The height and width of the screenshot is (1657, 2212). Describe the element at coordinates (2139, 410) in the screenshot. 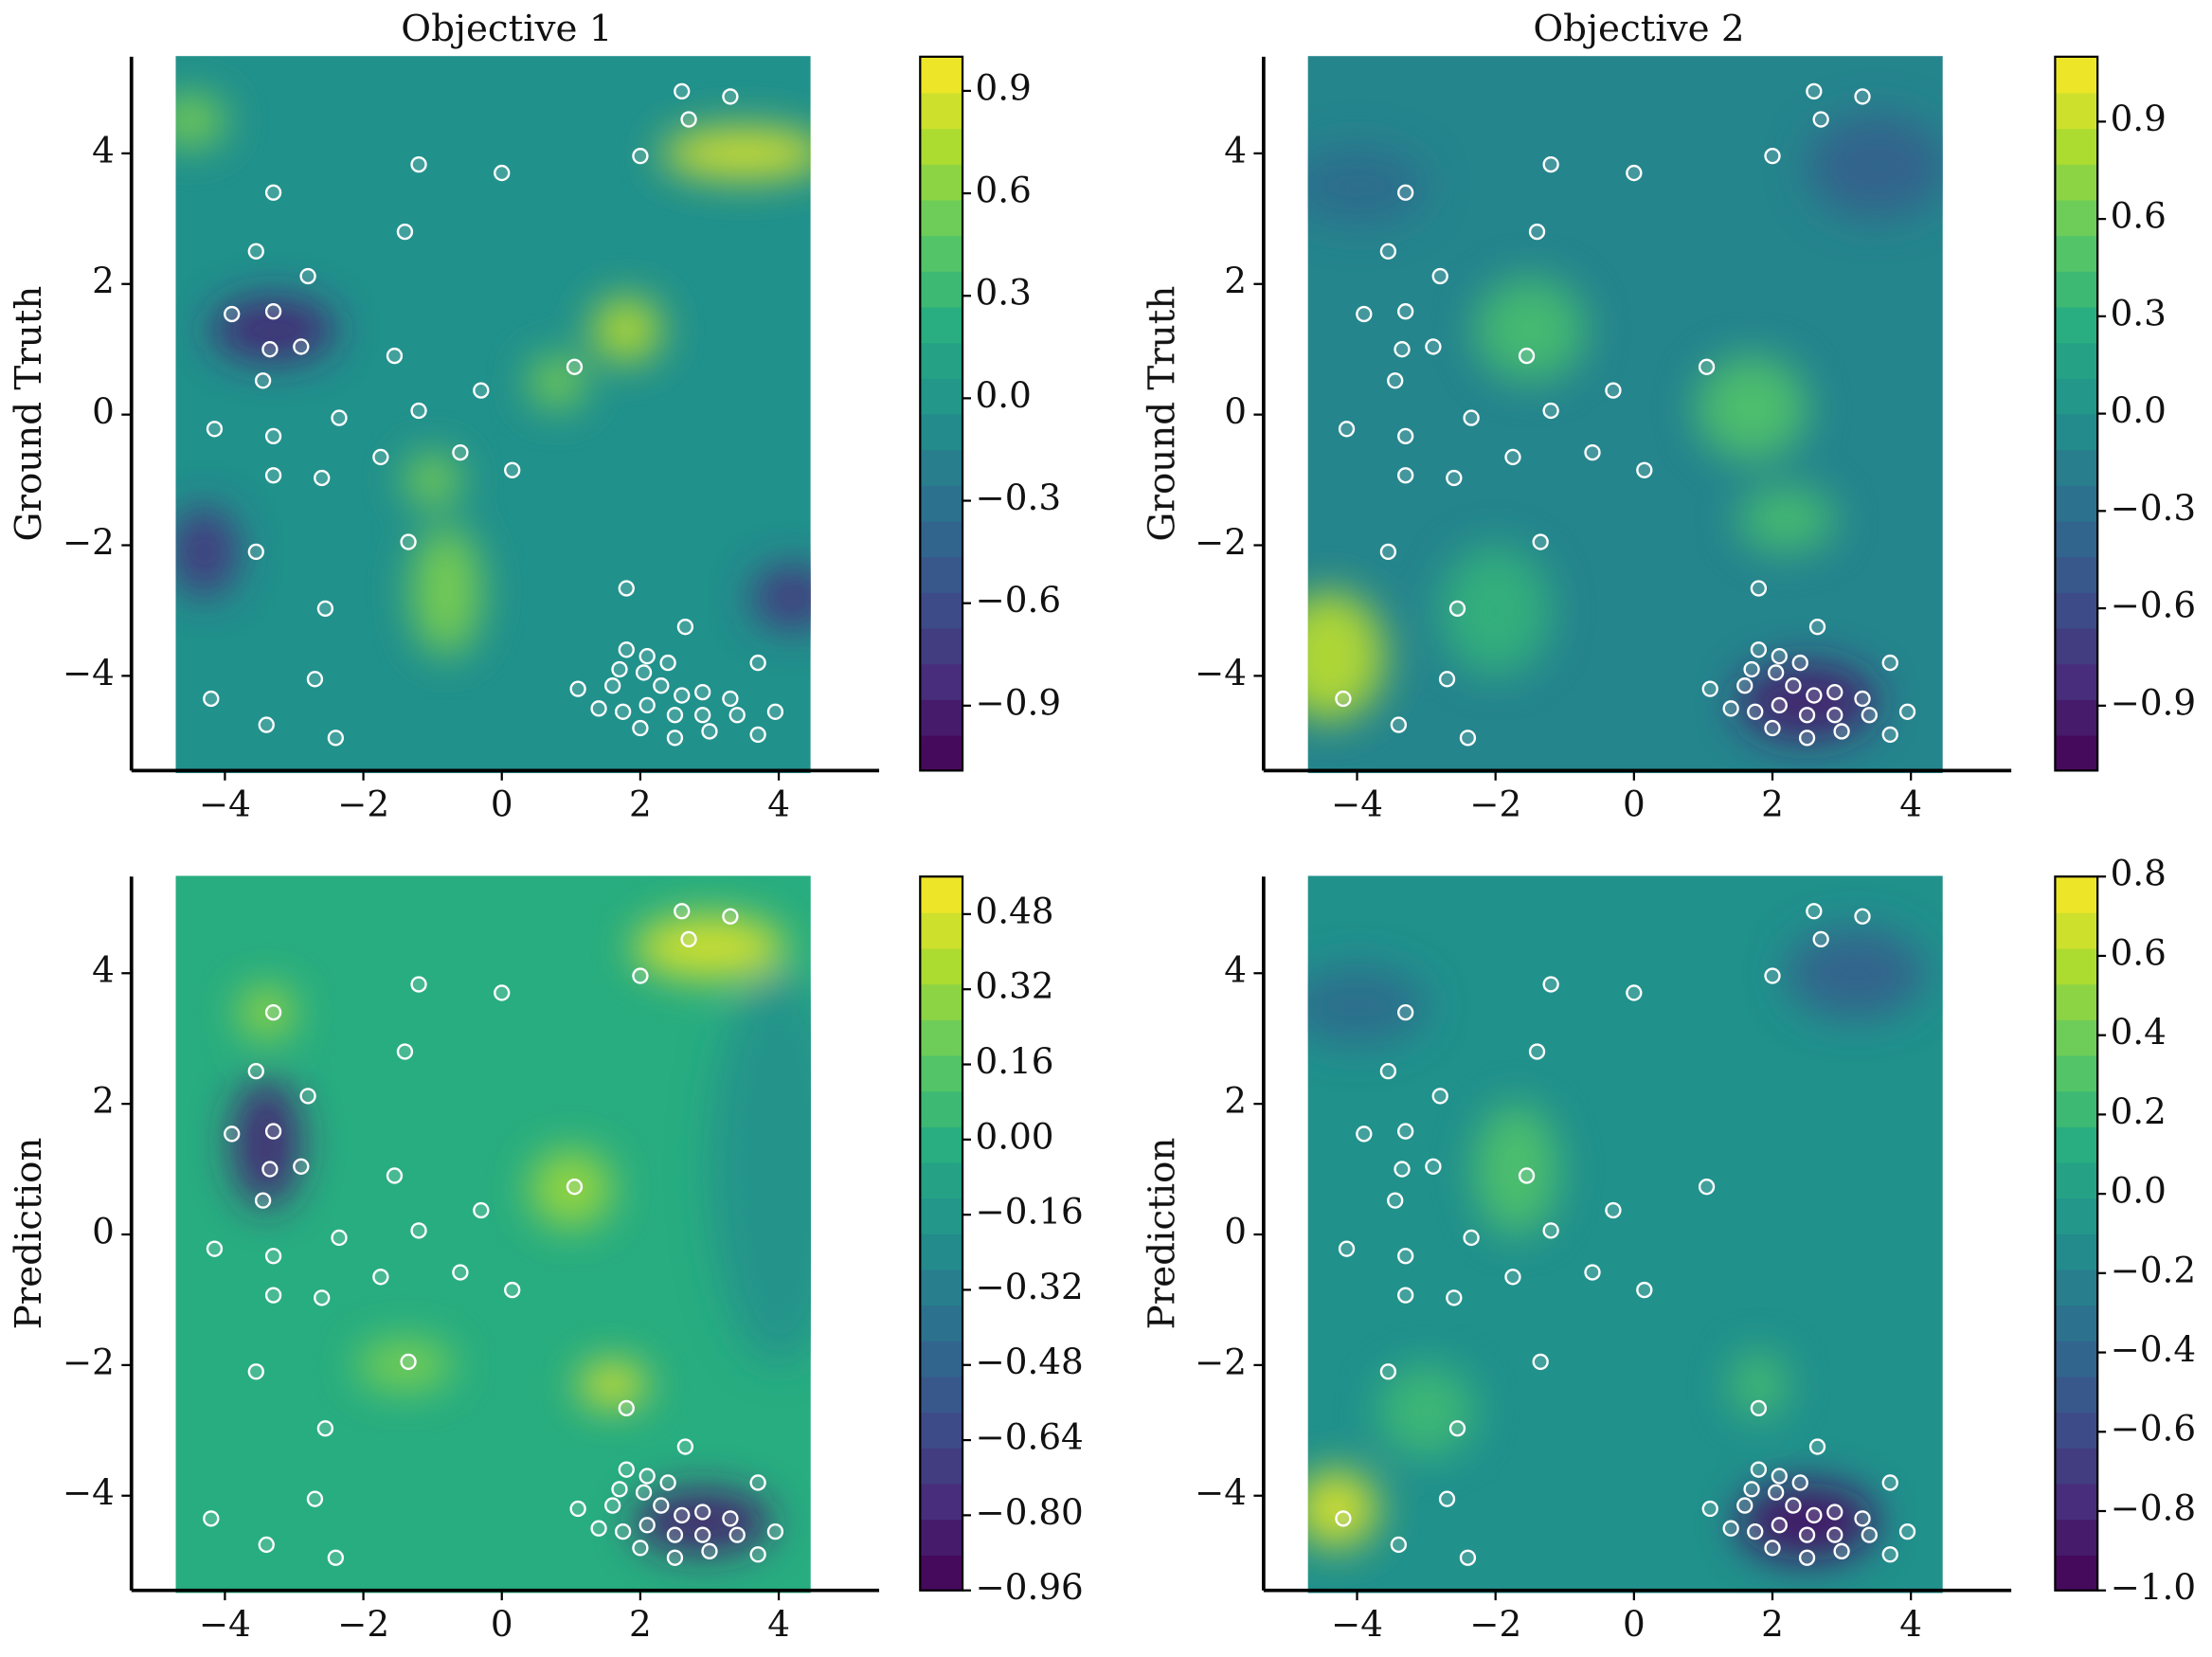

I see `colorbar-tick-label: 0.0` at that location.